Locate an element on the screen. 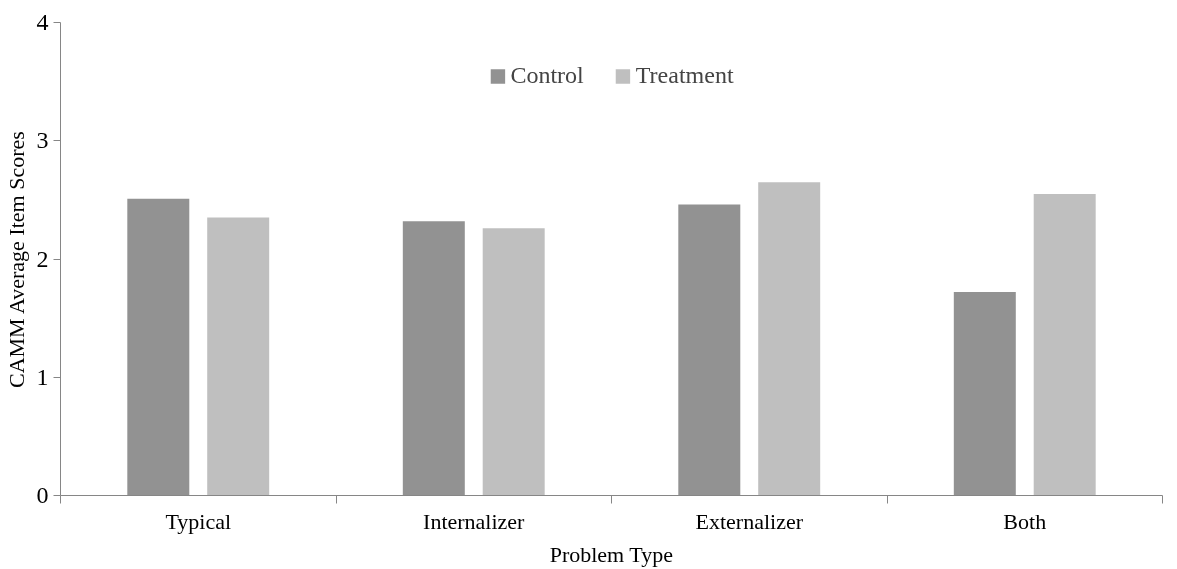 This screenshot has height=569, width=1177. y-tick-label: 0 is located at coordinates (42, 495).